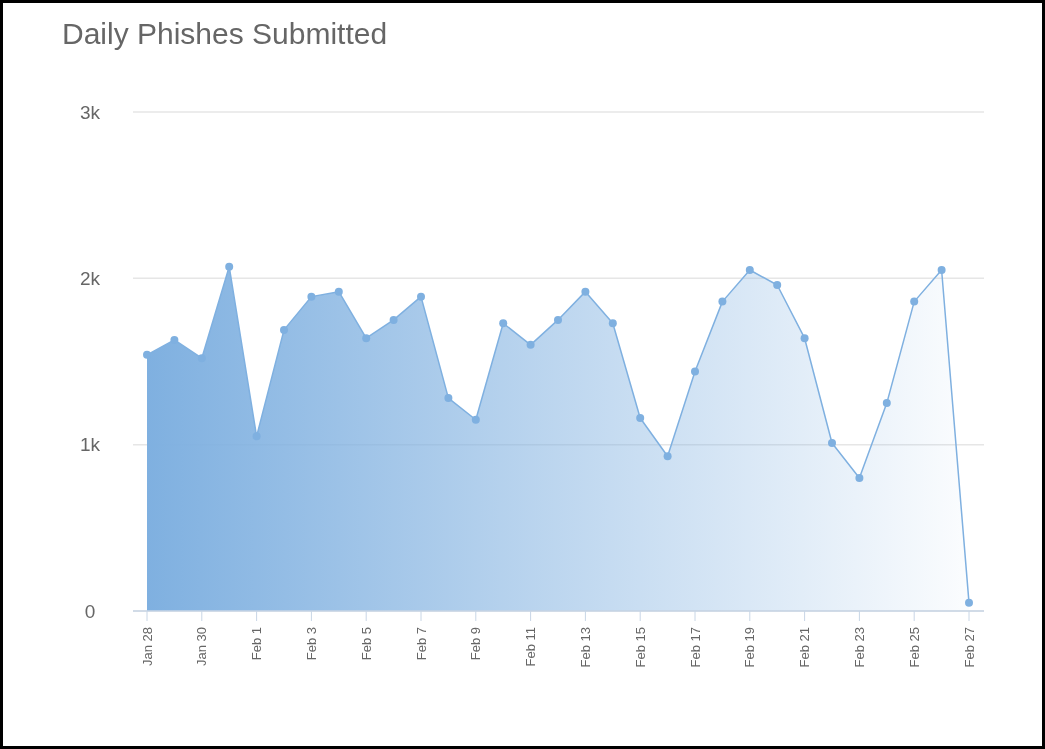 The width and height of the screenshot is (1045, 749). Describe the element at coordinates (366, 644) in the screenshot. I see `x-tick-label: Feb 5` at that location.